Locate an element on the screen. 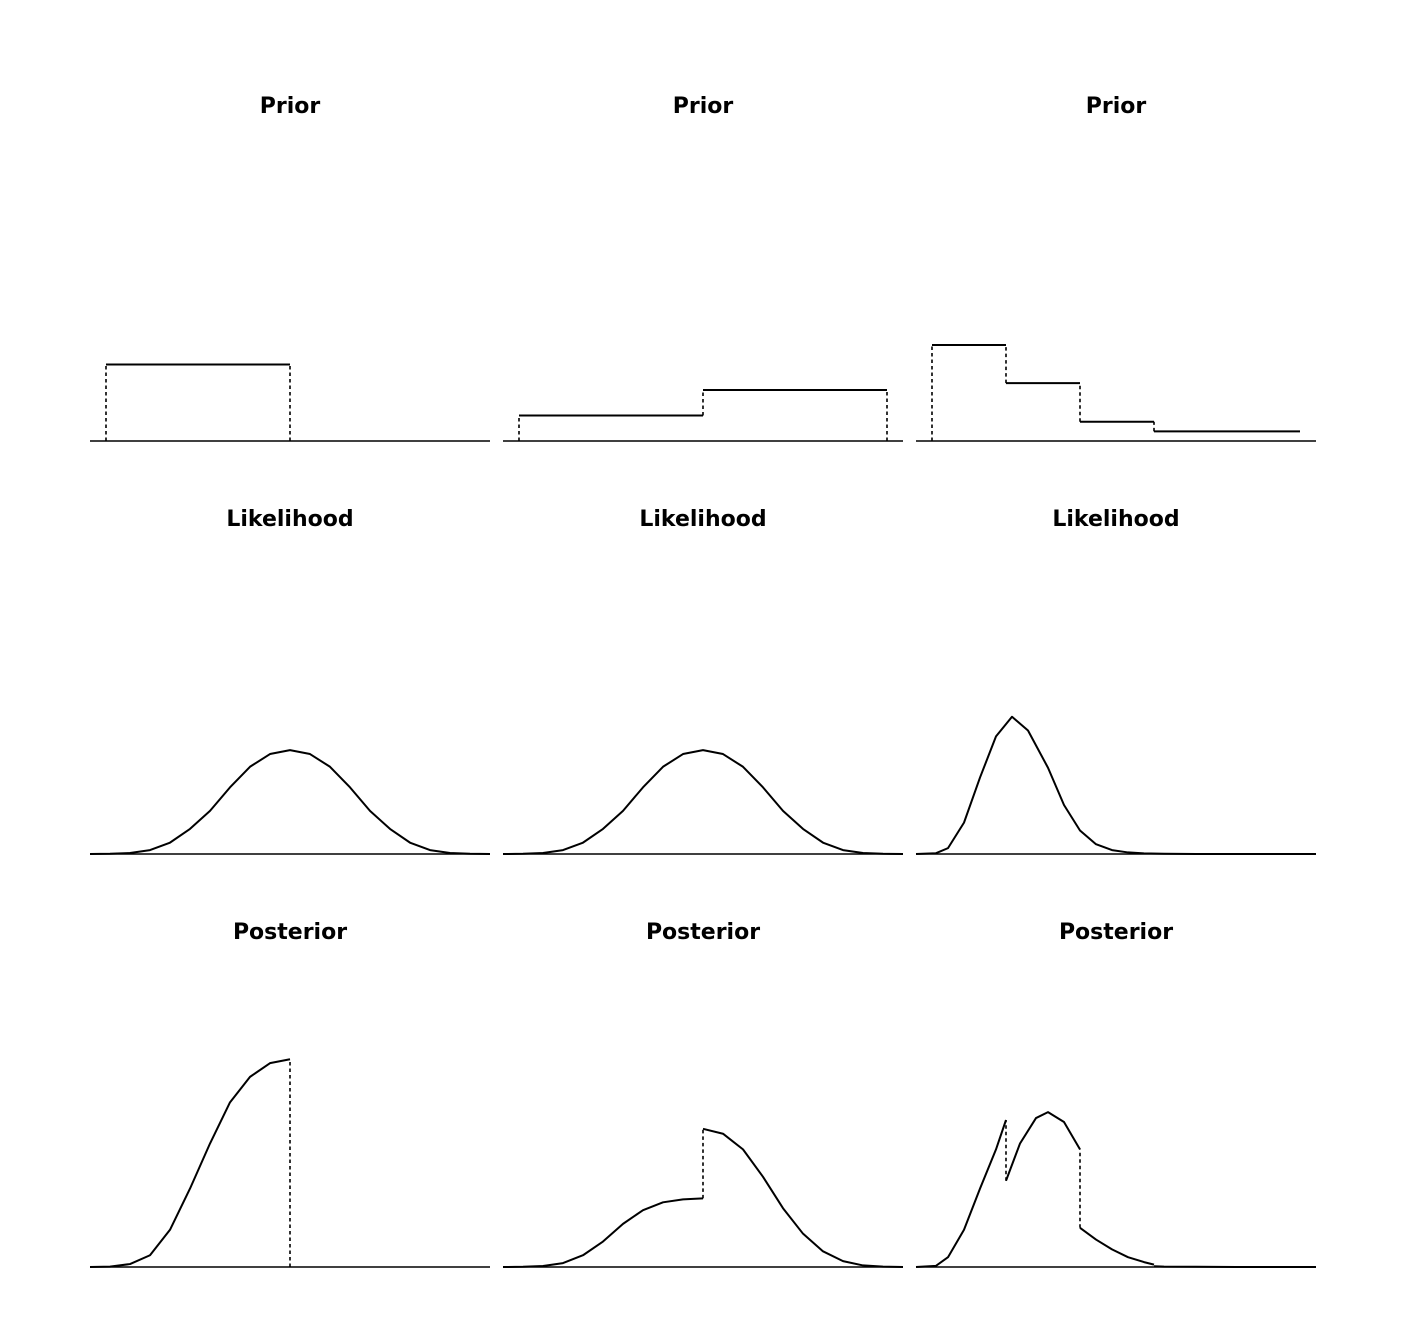 This screenshot has height=1340, width=1422. panel-prior-1: Prior is located at coordinates (290, 268).